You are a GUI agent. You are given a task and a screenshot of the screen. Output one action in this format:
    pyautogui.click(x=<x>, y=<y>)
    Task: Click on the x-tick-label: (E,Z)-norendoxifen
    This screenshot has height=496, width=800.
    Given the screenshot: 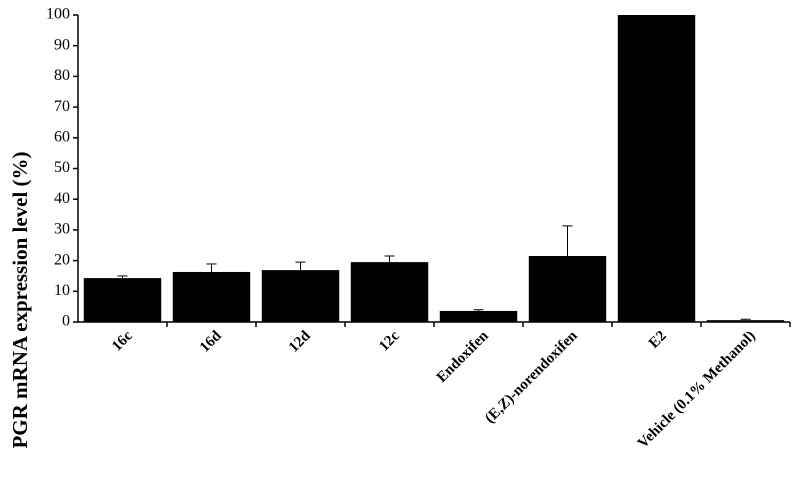 What is the action you would take?
    pyautogui.click(x=531, y=376)
    